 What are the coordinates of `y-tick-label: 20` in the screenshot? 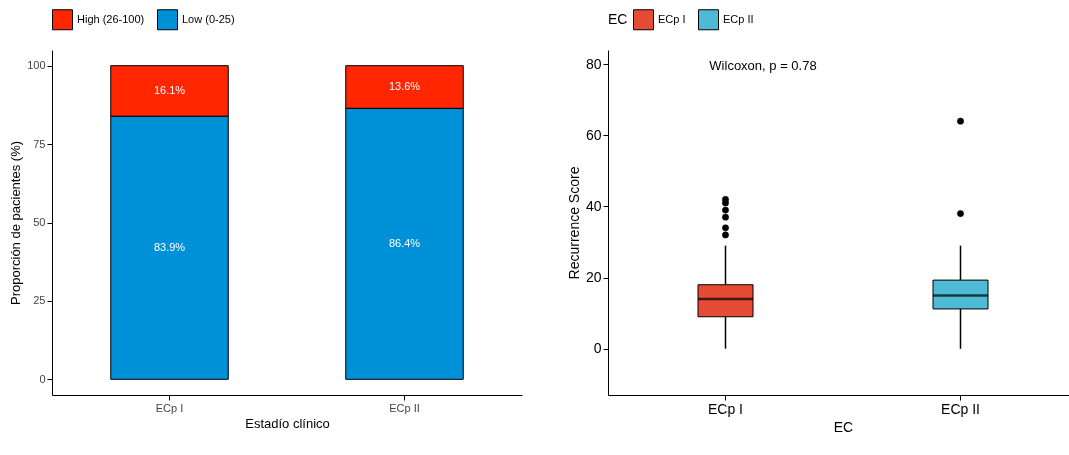 It's located at (593, 277).